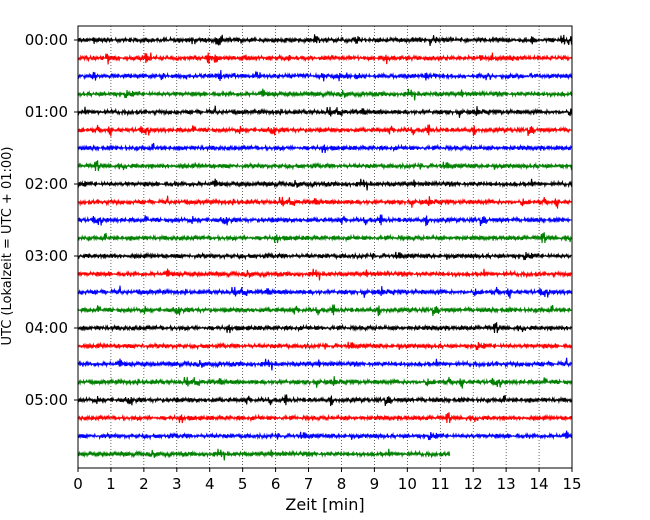 This screenshot has height=520, width=650. I want to click on y-tick-label: 01:00, so click(46, 112).